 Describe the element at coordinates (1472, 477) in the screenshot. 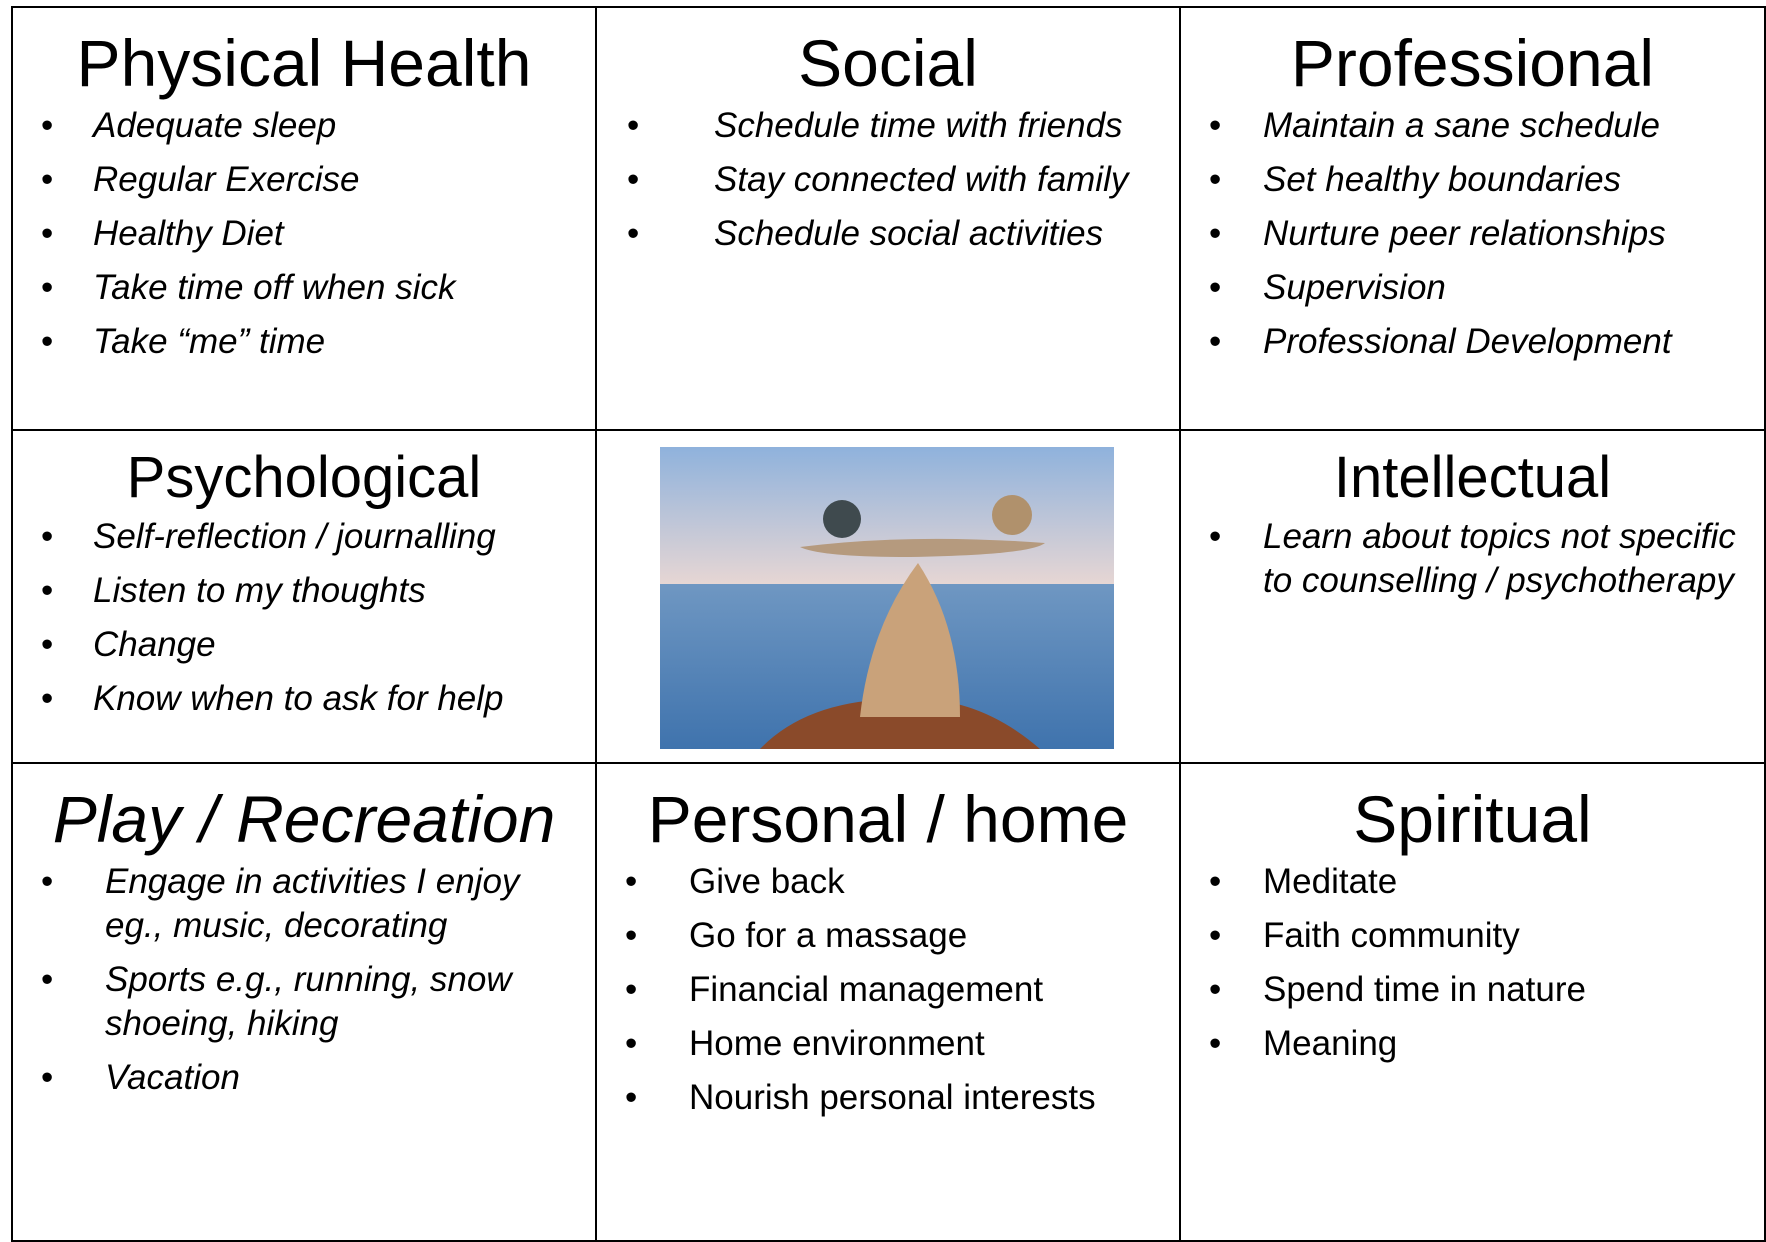

I see `cell-title: Intellectual` at that location.